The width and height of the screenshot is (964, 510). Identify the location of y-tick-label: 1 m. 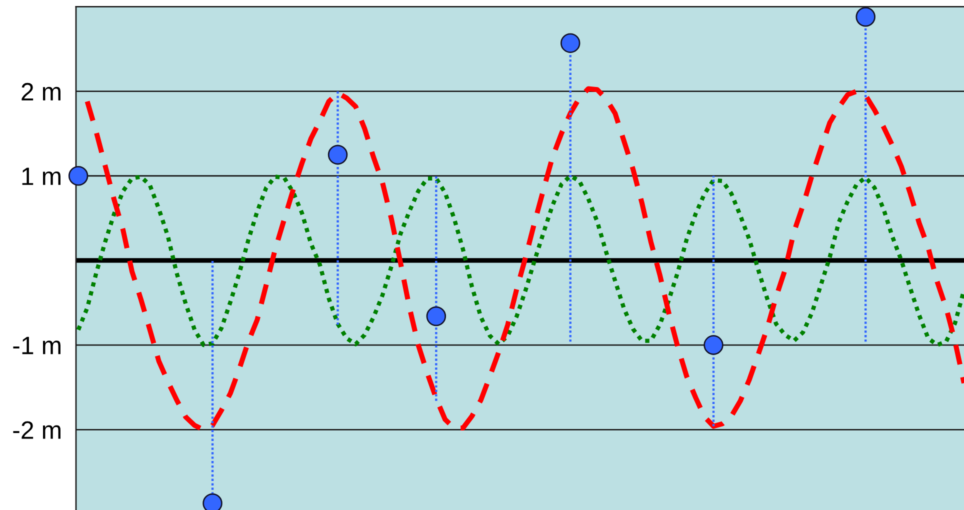
(41, 176).